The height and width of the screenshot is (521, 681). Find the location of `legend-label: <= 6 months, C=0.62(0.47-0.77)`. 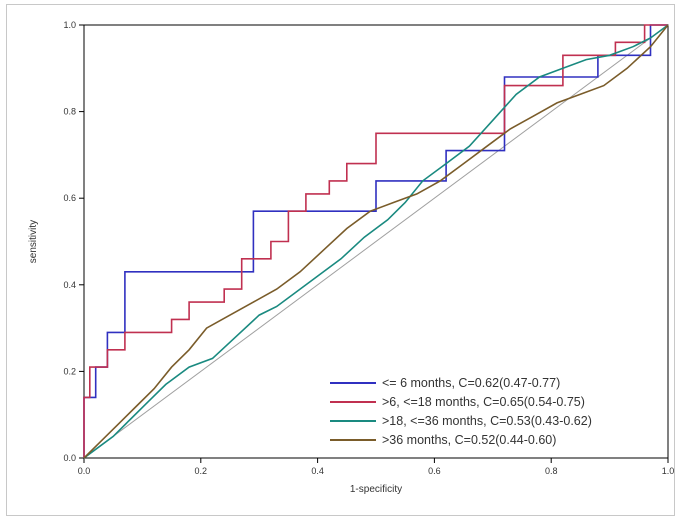

legend-label: <= 6 months, C=0.62(0.47-0.77) is located at coordinates (471, 383).